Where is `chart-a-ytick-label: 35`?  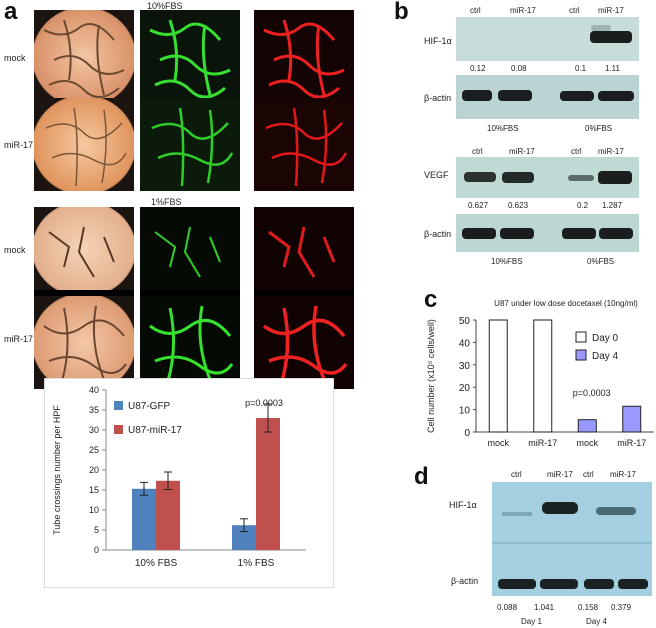
chart-a-ytick-label: 35 is located at coordinates (94, 410).